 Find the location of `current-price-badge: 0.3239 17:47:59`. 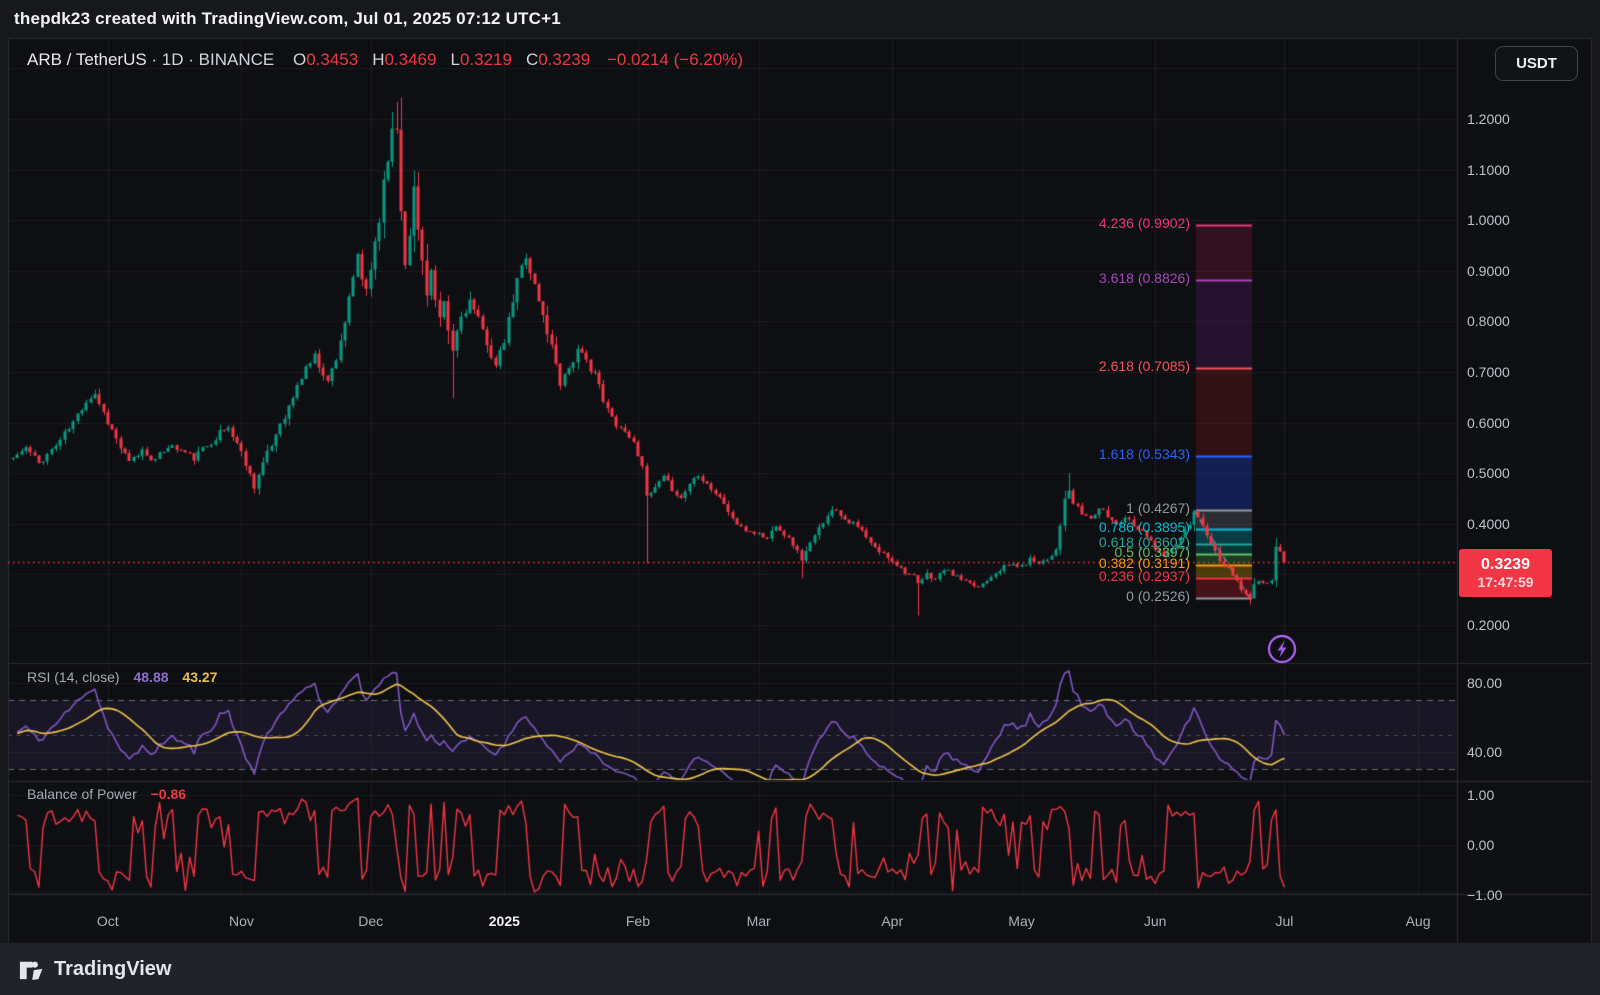

current-price-badge: 0.3239 17:47:59 is located at coordinates (1505, 573).